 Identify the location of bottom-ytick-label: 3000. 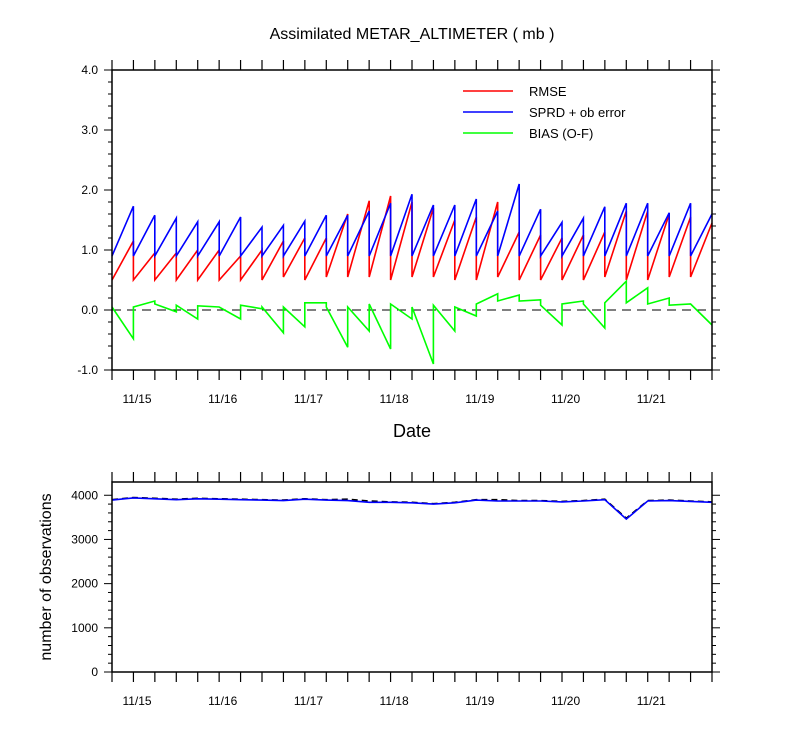
(84, 539).